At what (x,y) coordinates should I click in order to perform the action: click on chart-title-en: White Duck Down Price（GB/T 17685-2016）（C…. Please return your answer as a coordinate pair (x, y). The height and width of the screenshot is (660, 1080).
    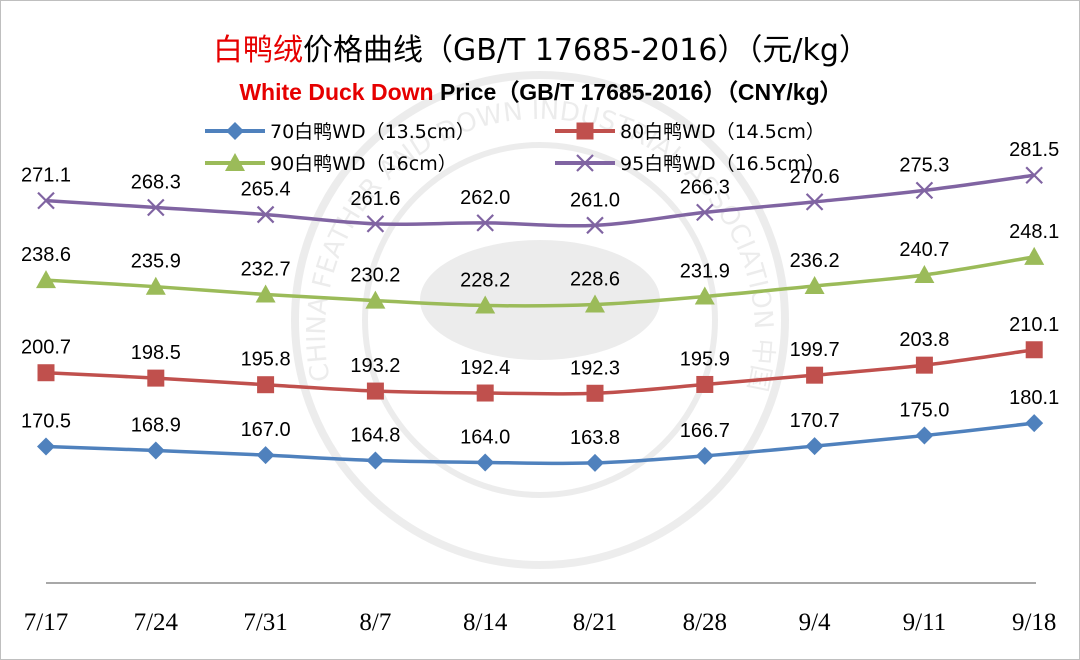
    Looking at the image, I should click on (540, 90).